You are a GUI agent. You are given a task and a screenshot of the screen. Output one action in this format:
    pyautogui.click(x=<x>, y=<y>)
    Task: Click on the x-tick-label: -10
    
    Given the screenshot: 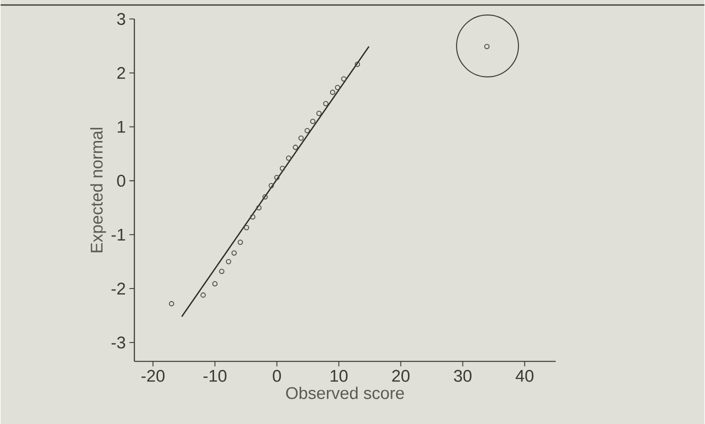 What is the action you would take?
    pyautogui.click(x=214, y=376)
    